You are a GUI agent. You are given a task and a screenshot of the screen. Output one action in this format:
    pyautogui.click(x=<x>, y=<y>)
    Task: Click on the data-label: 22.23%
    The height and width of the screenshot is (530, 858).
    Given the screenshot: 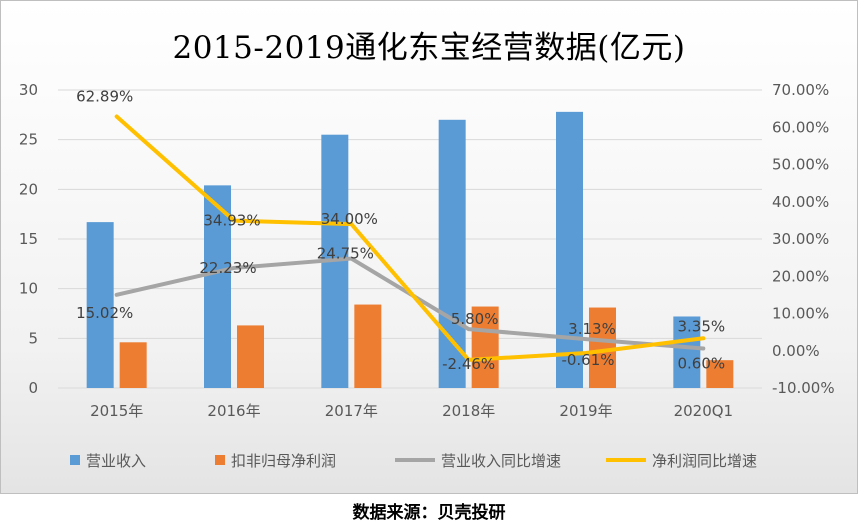 What is the action you would take?
    pyautogui.click(x=227, y=268)
    